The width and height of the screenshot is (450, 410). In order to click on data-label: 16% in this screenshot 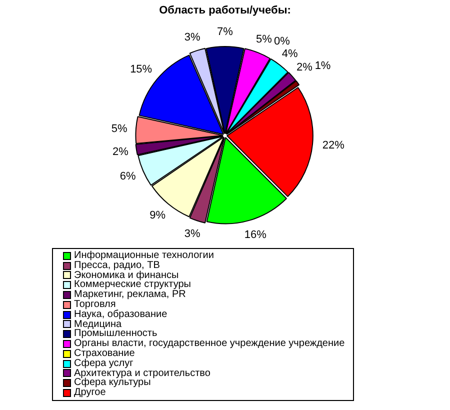, I will do `click(255, 234)`.